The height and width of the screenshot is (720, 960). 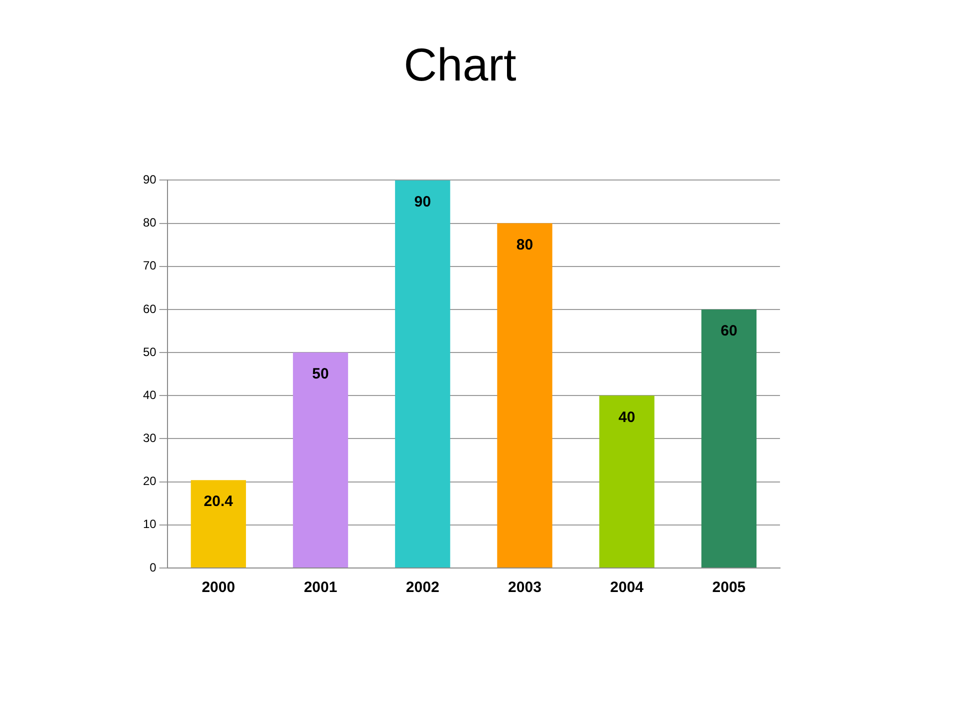 I want to click on y-tick-label: 50, so click(x=149, y=351).